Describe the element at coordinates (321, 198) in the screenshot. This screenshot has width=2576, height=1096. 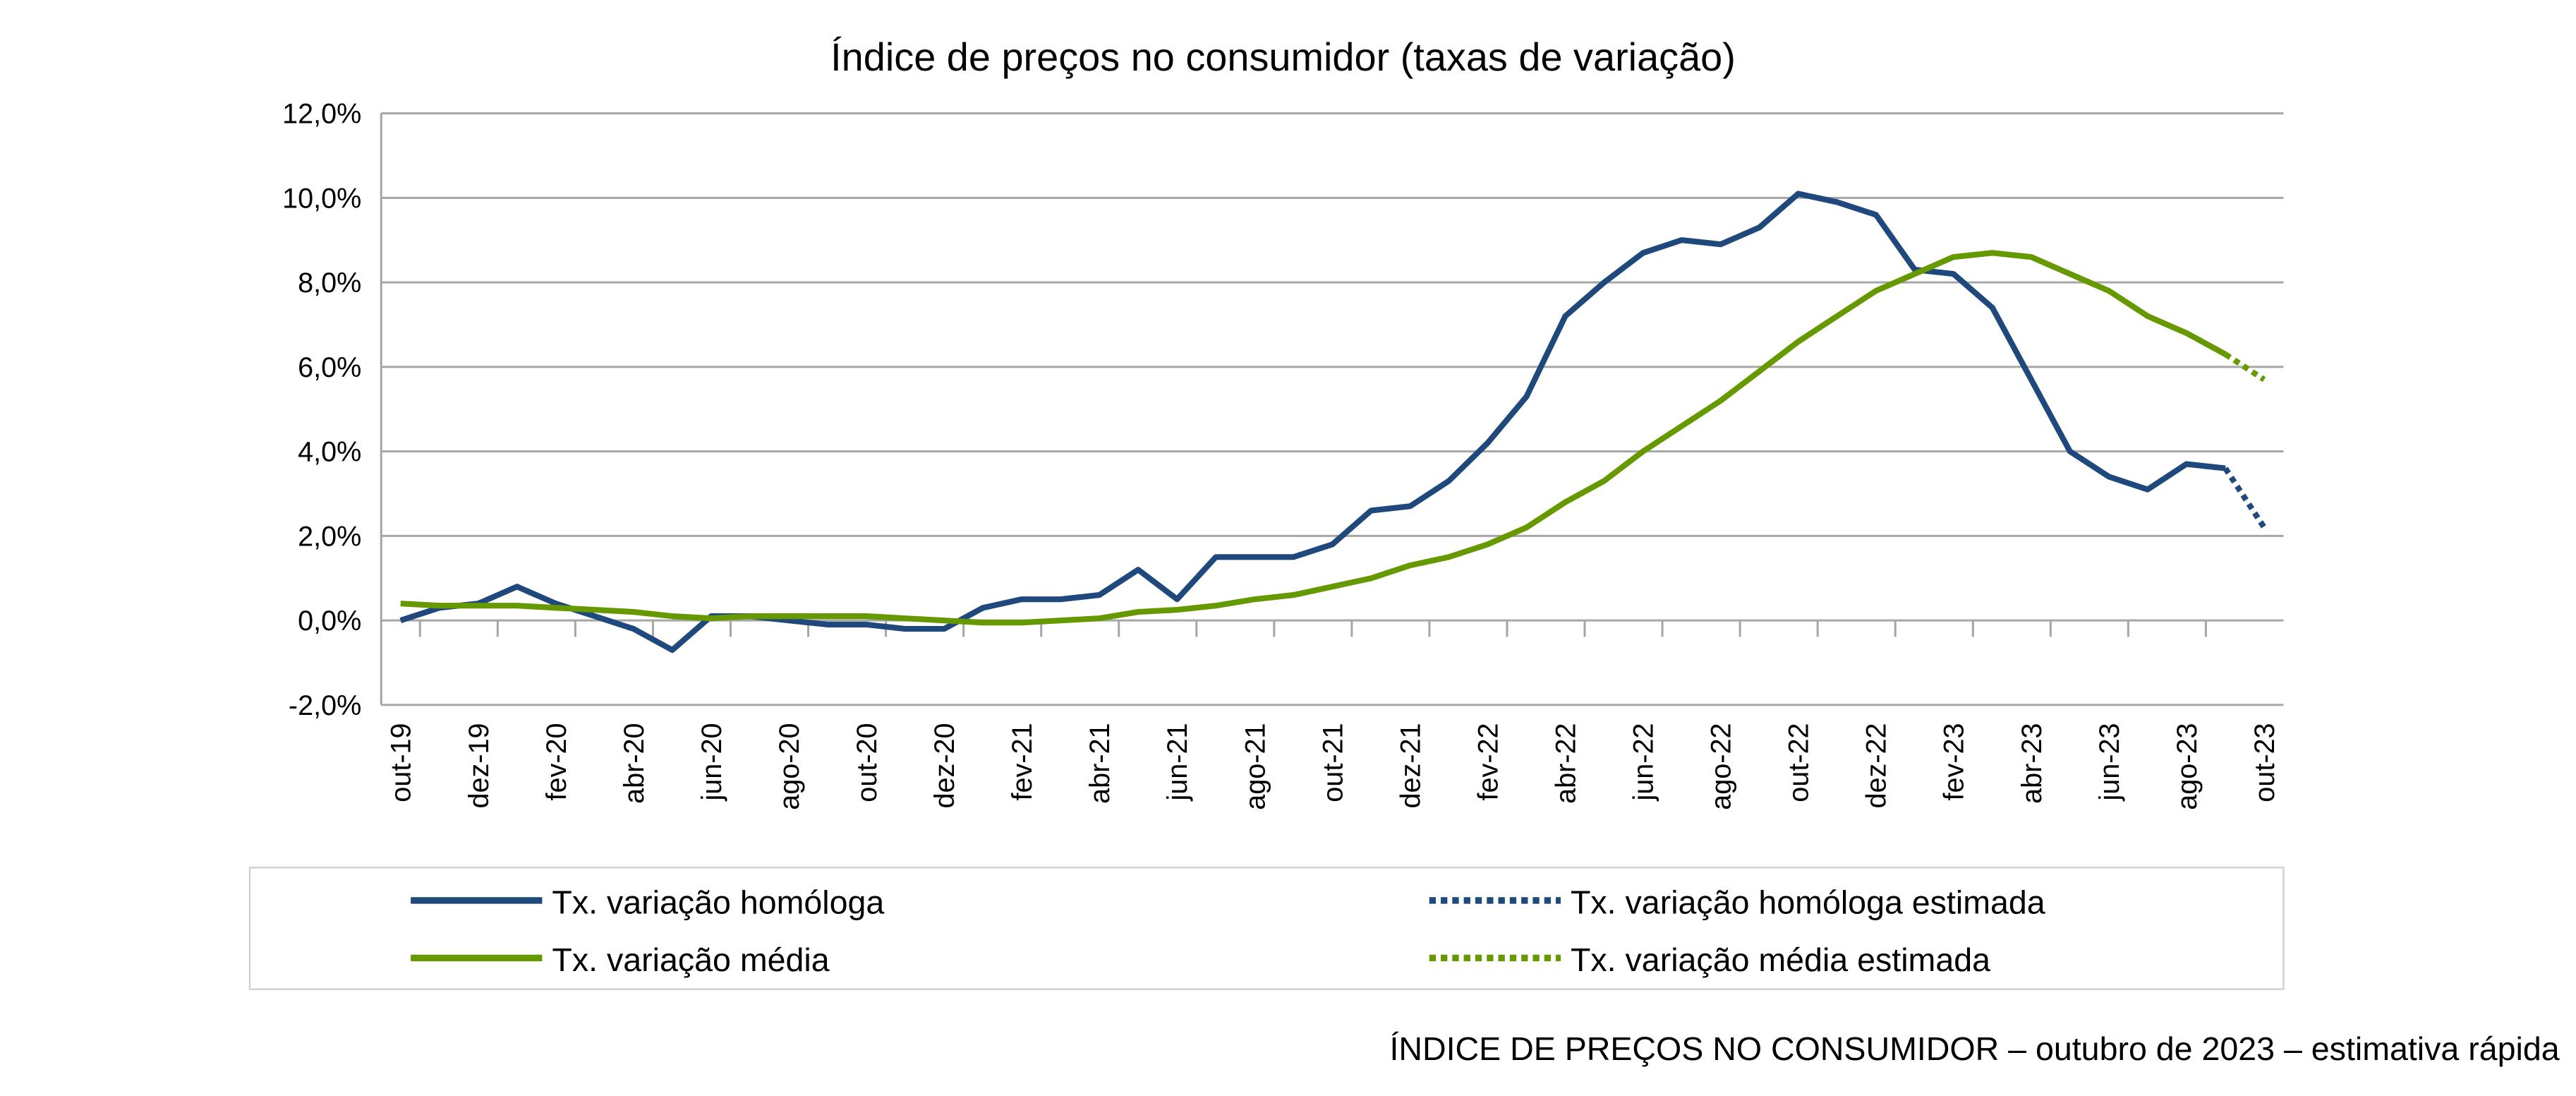
I see `y-tick-label: 10,0%` at that location.